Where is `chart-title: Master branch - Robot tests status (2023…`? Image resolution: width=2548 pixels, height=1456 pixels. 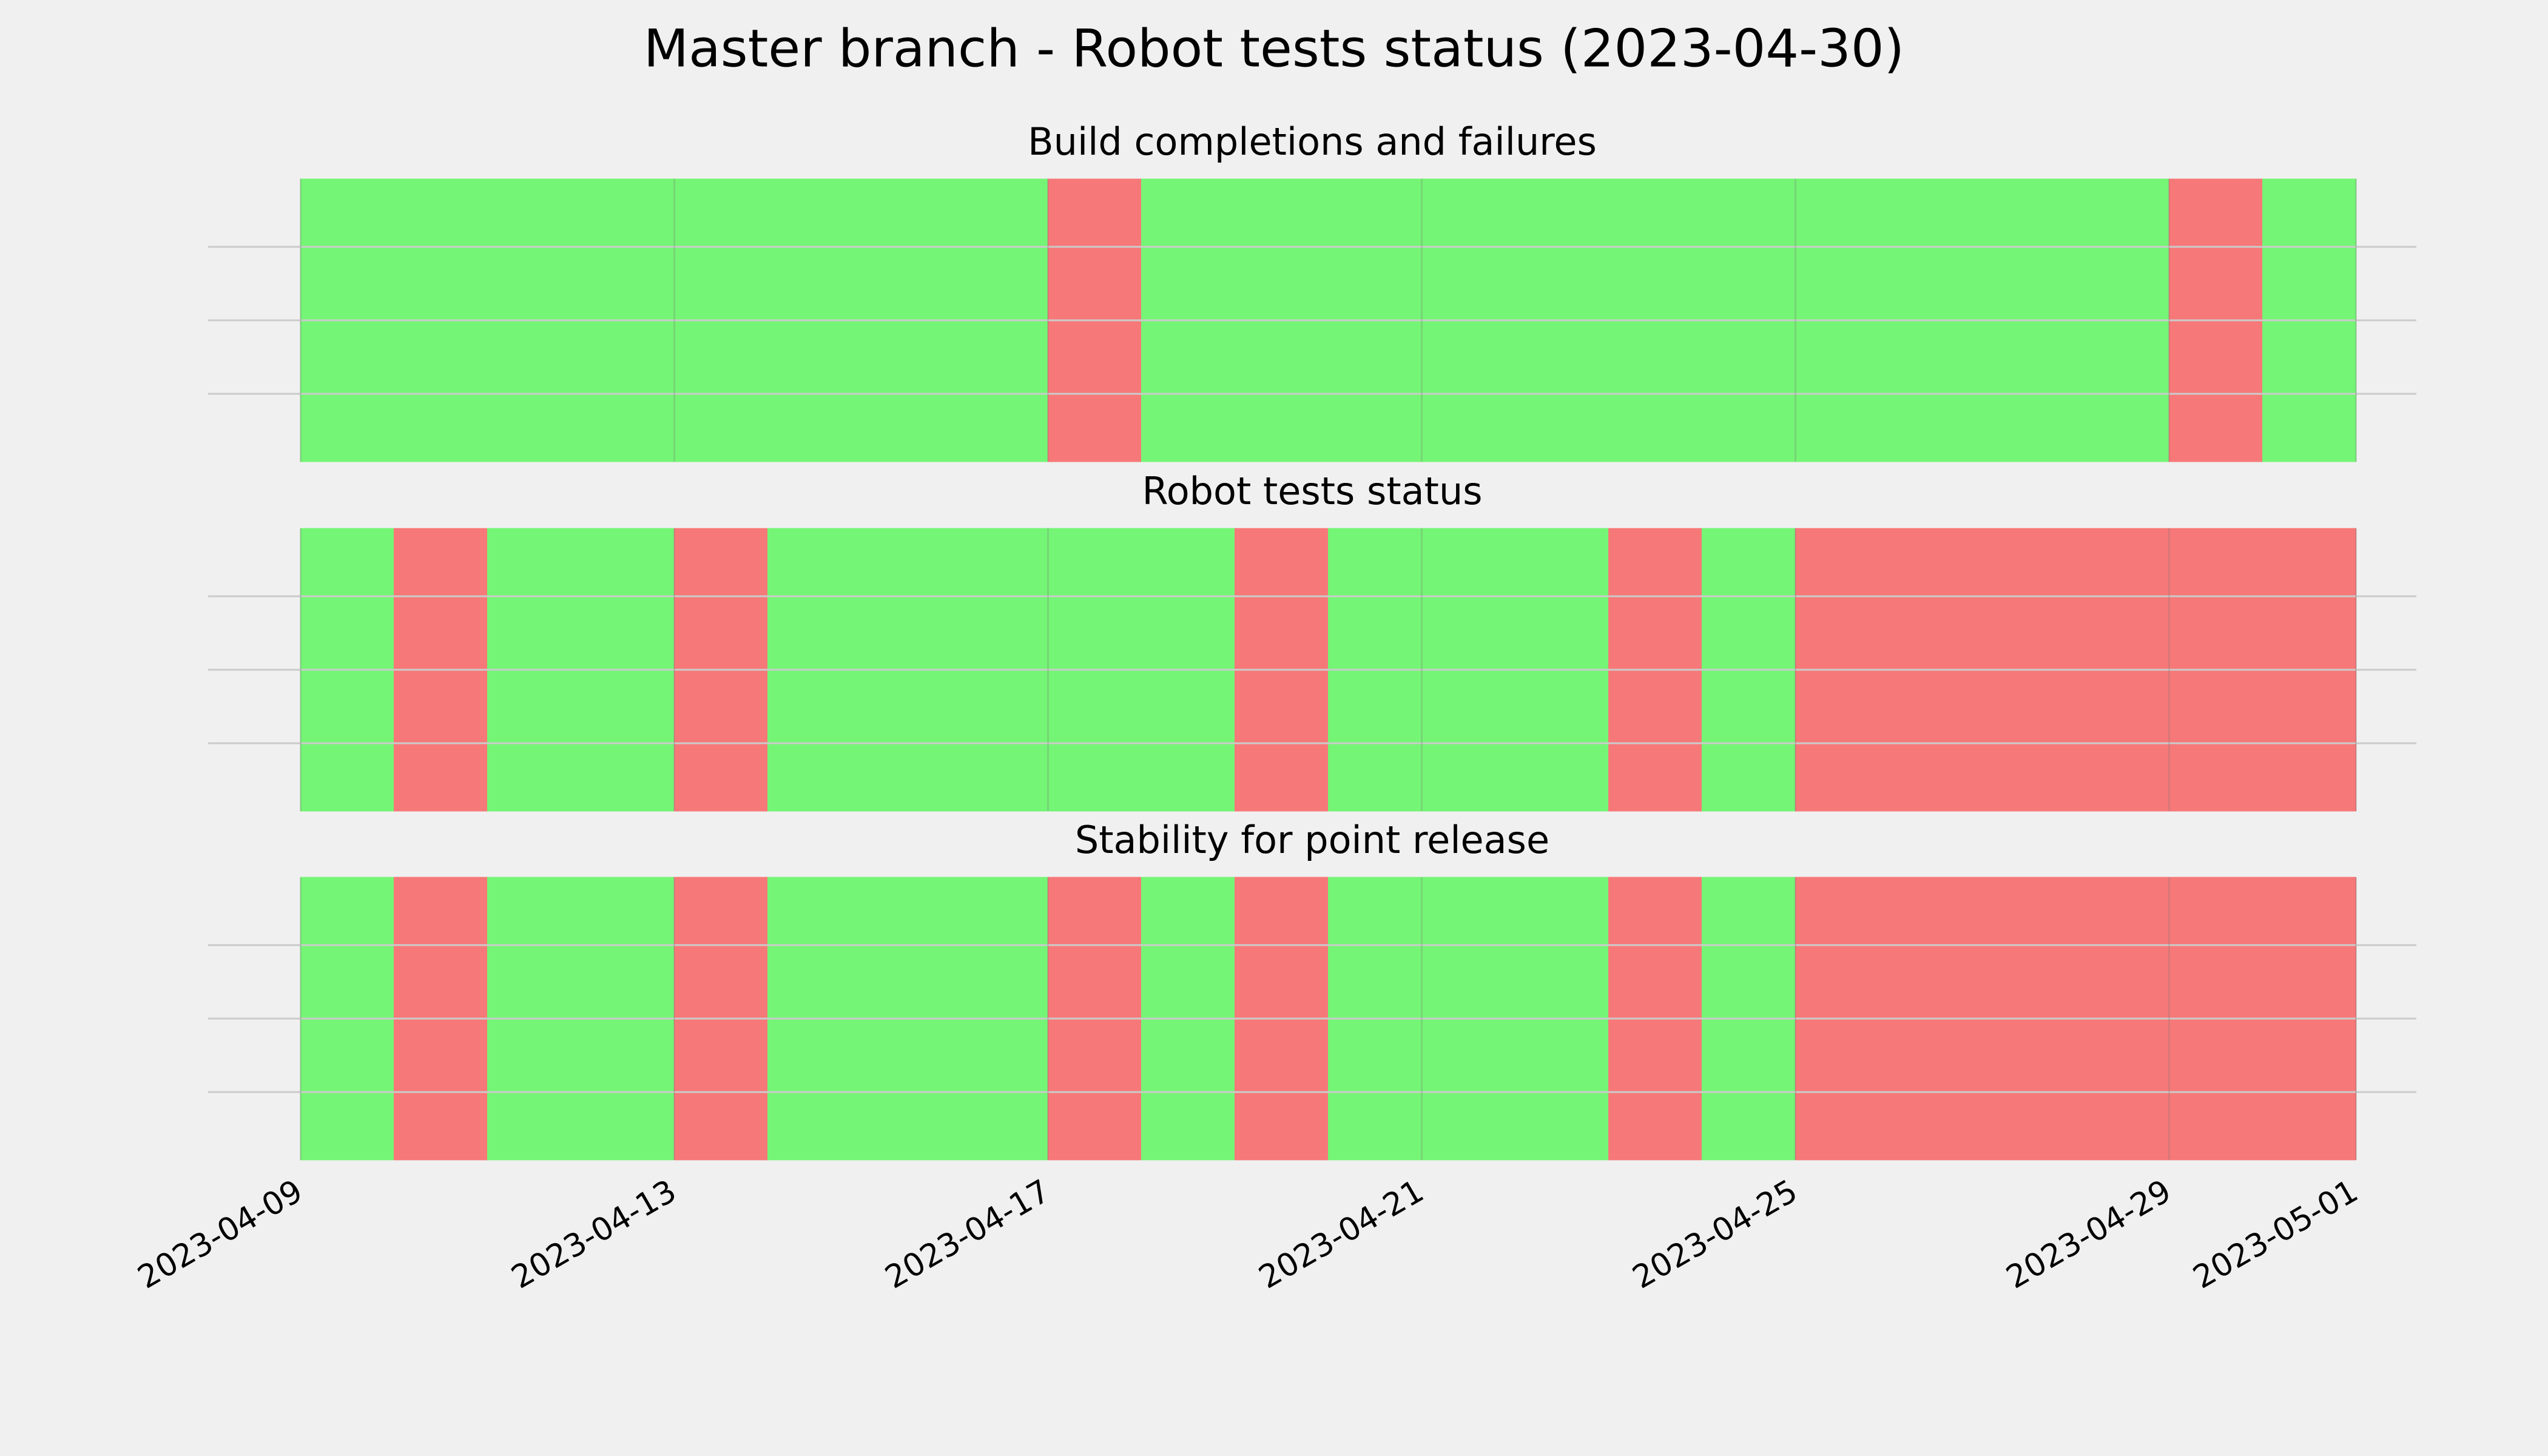
chart-title: Master branch - Robot tests status (2023… is located at coordinates (1274, 48).